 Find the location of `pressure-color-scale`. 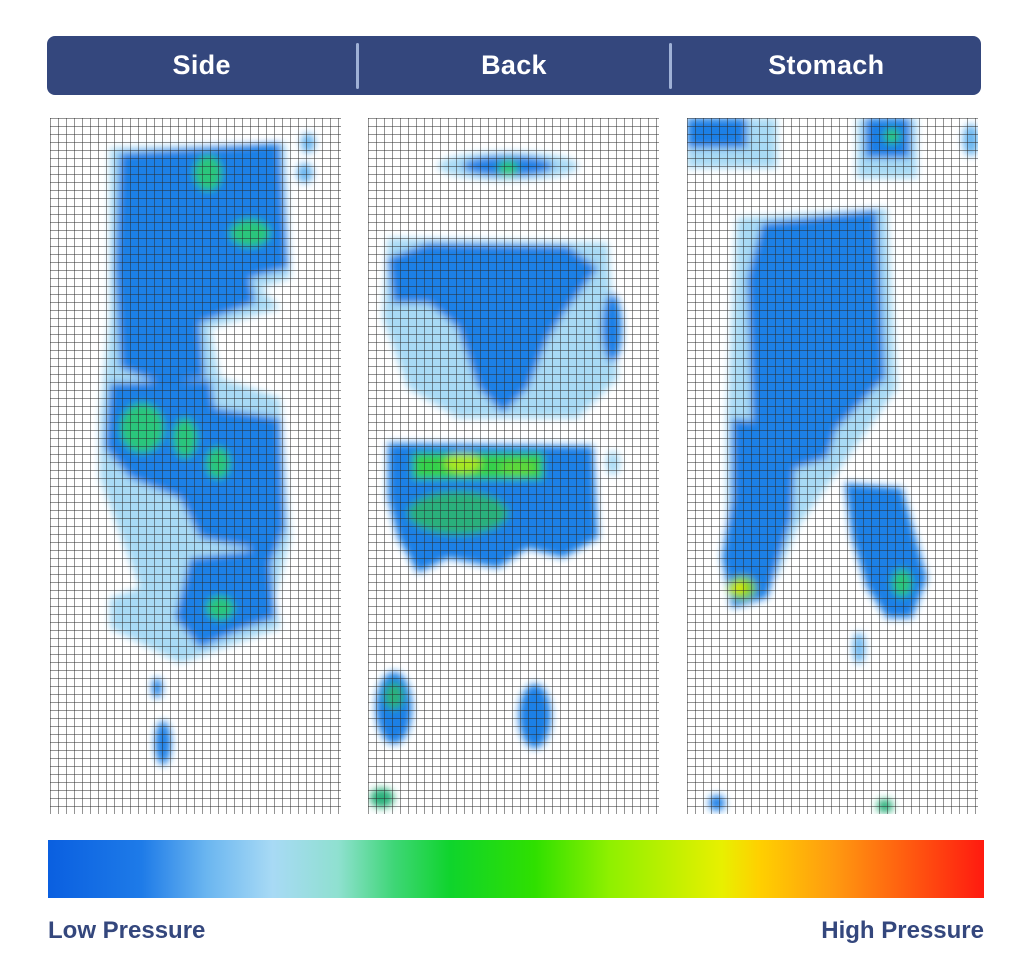

pressure-color-scale is located at coordinates (516, 869).